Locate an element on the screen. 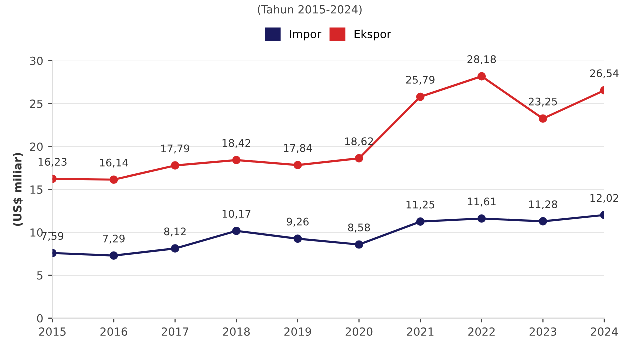 This screenshot has width=620, height=348. data-label: 9,26 is located at coordinates (298, 222).